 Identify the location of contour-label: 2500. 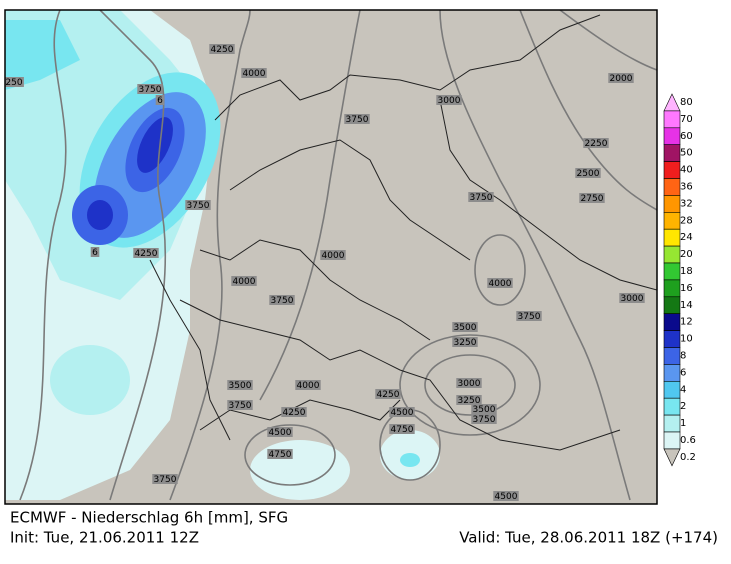
(588, 174).